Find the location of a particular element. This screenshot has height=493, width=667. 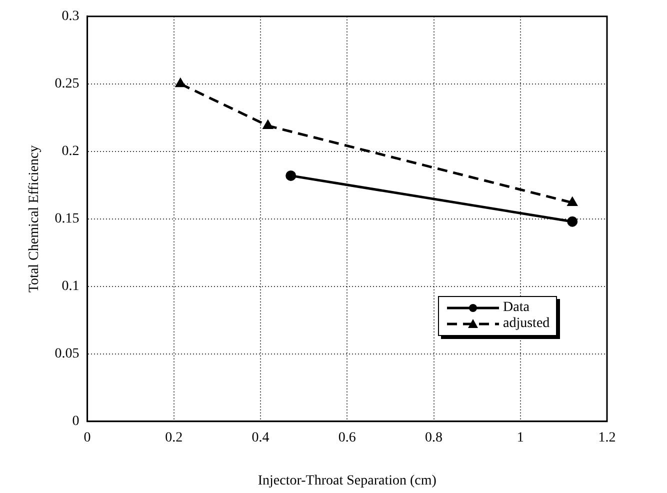

x-tick-label: 1.2 is located at coordinates (607, 438).